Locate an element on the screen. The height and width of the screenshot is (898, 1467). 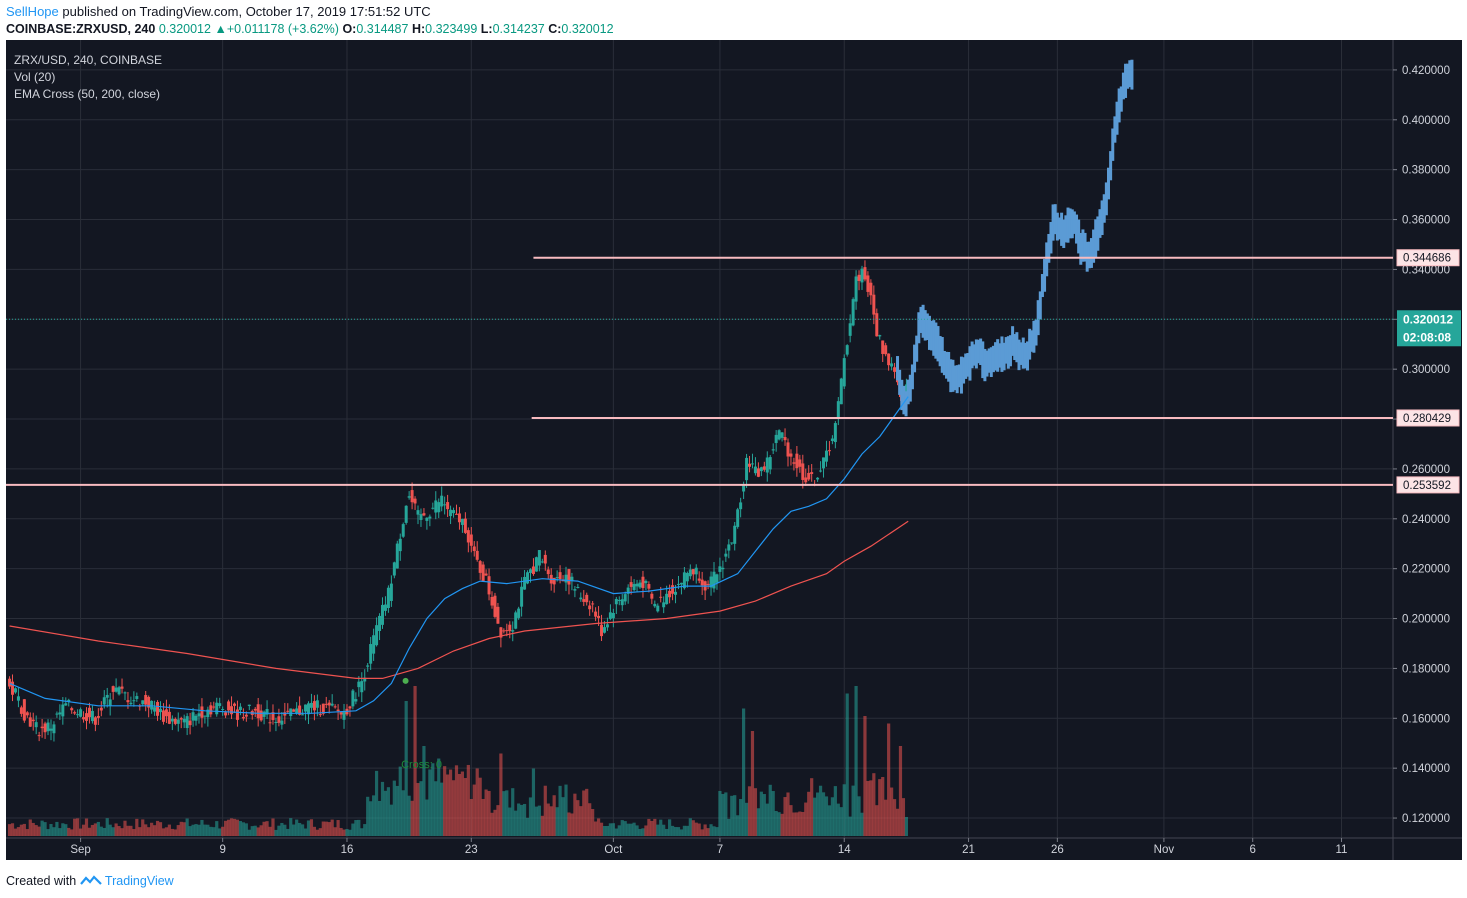
tradingview-link: TradingView is located at coordinates (139, 881).